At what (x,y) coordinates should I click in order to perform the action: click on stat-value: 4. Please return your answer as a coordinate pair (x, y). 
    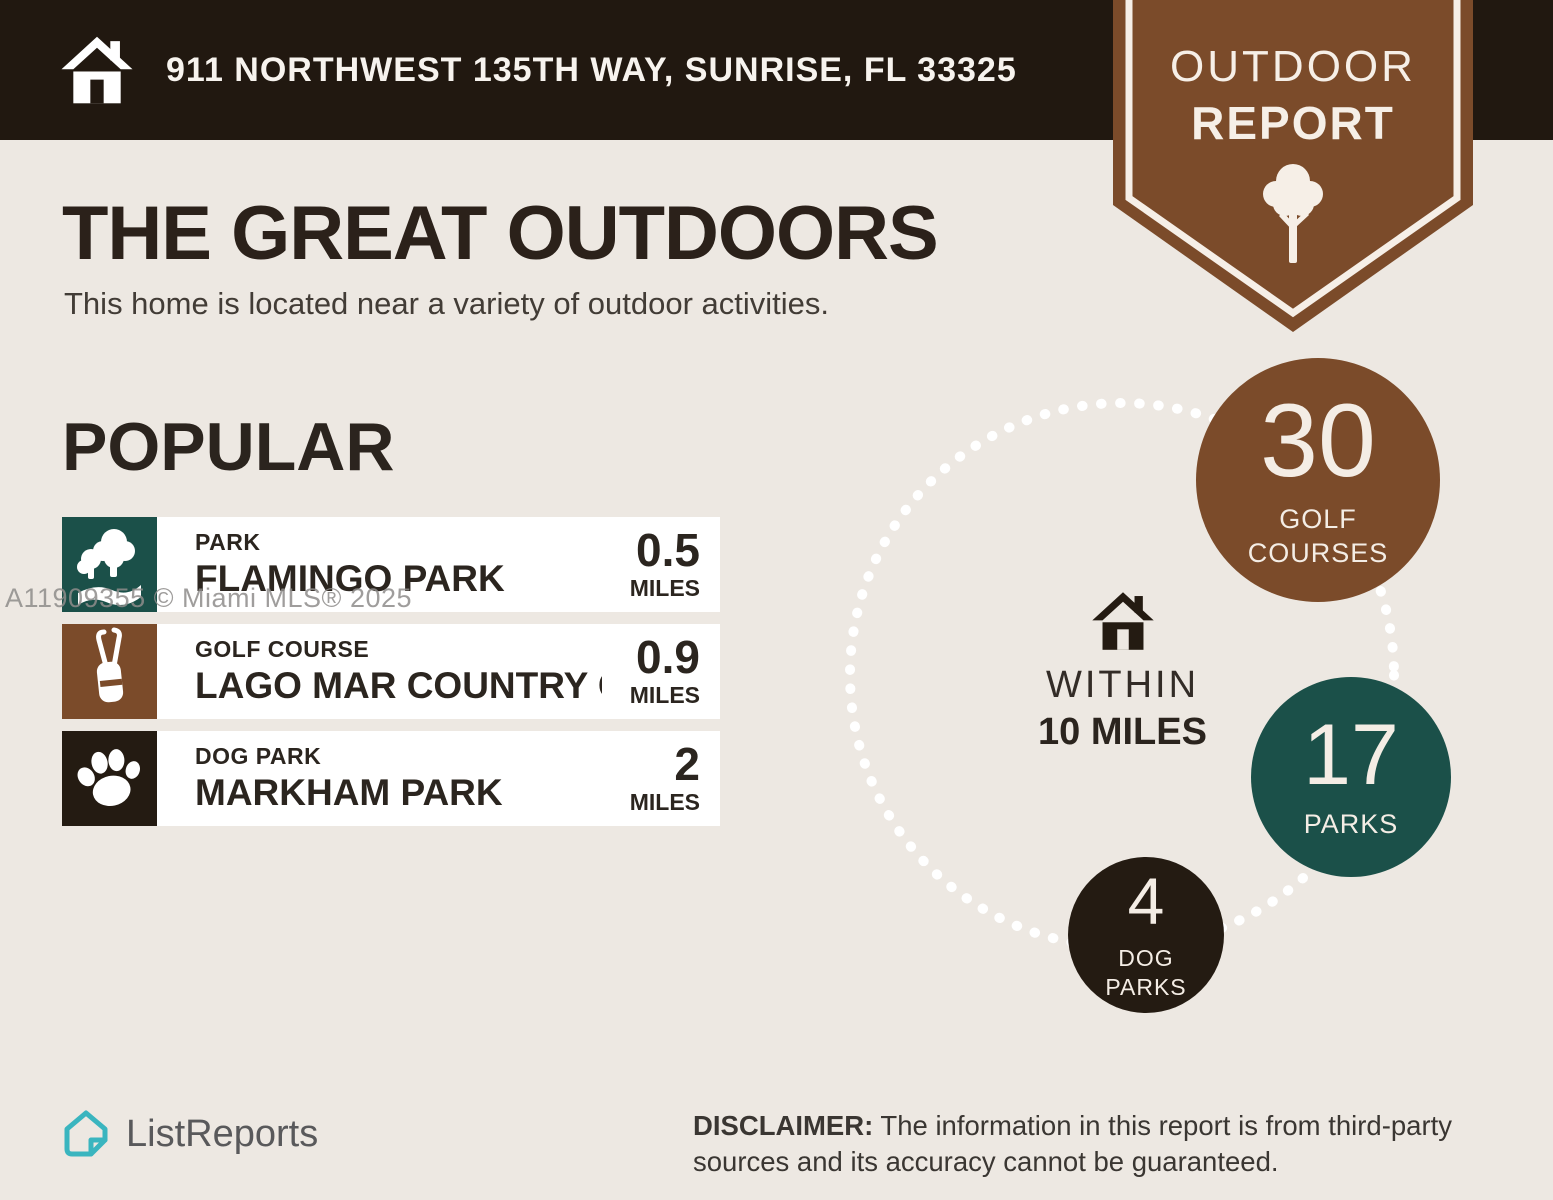
    Looking at the image, I should click on (1146, 901).